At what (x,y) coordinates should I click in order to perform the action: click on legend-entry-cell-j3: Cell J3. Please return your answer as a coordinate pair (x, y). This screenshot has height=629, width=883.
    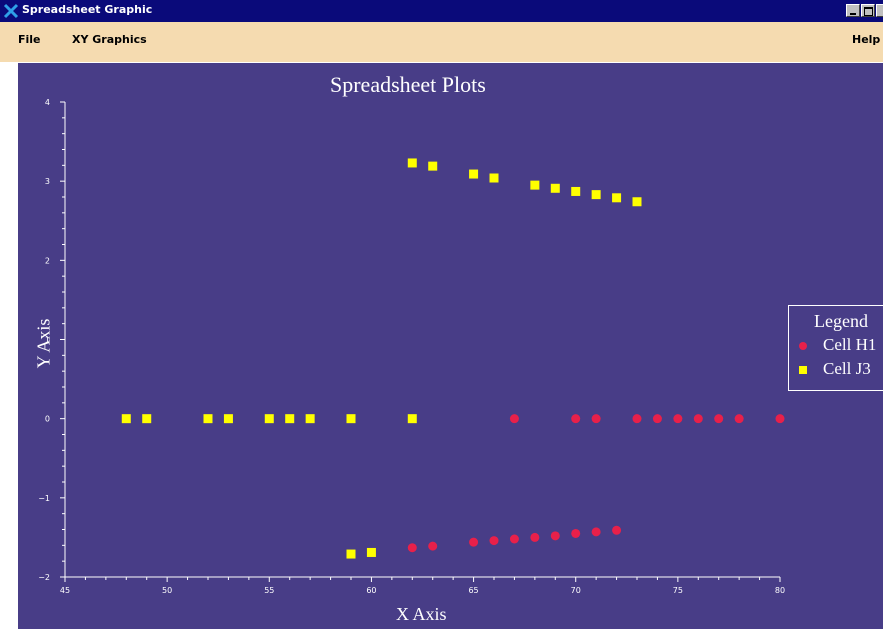
    Looking at the image, I should click on (839, 369).